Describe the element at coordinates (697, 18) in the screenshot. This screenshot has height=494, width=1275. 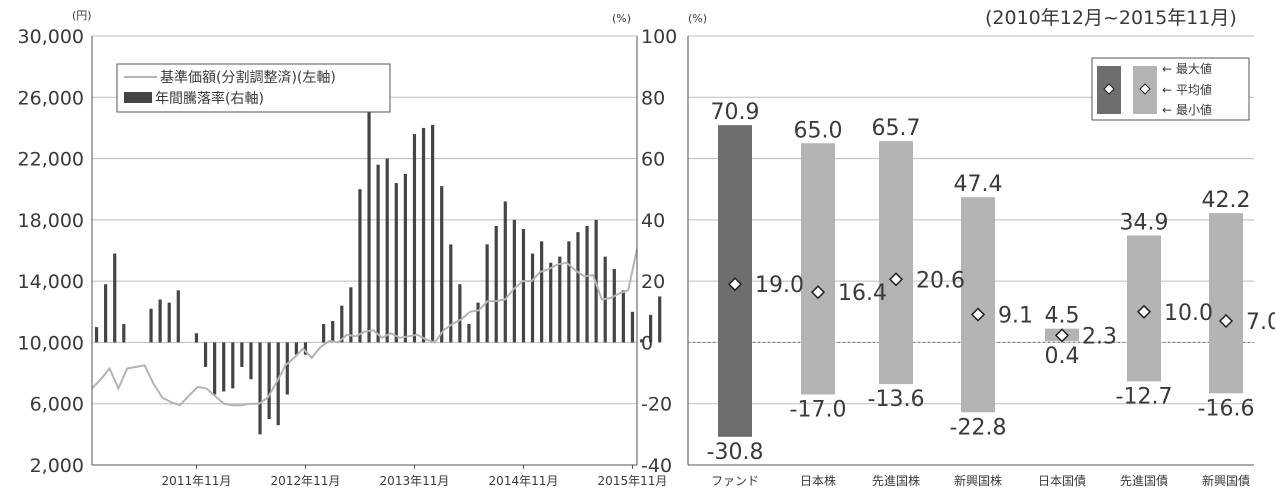
I see `range-axis-unit: (%)` at that location.